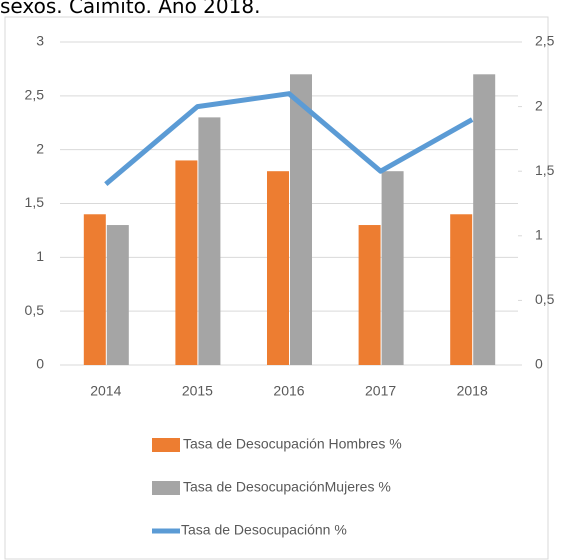 The width and height of the screenshot is (561, 560). What do you see at coordinates (539, 105) in the screenshot?
I see `y2-tick-label: 2` at bounding box center [539, 105].